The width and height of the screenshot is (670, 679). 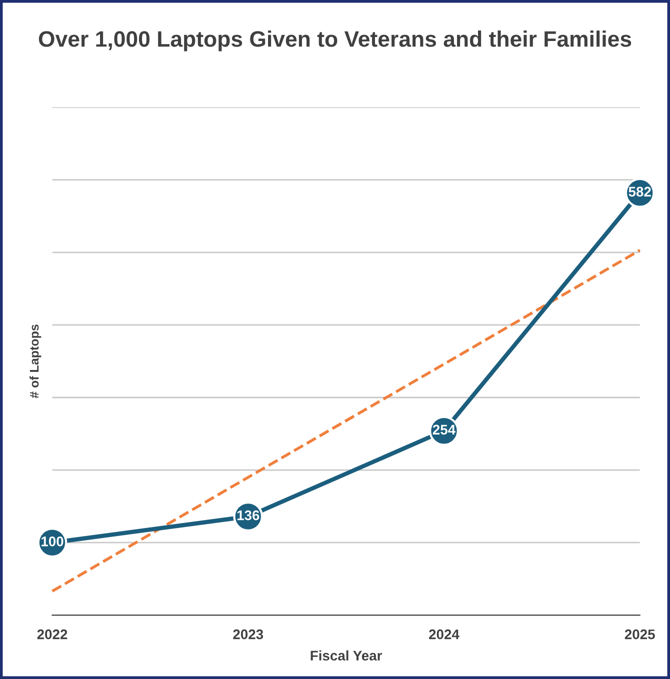 What do you see at coordinates (53, 541) in the screenshot?
I see `data-label: 100` at bounding box center [53, 541].